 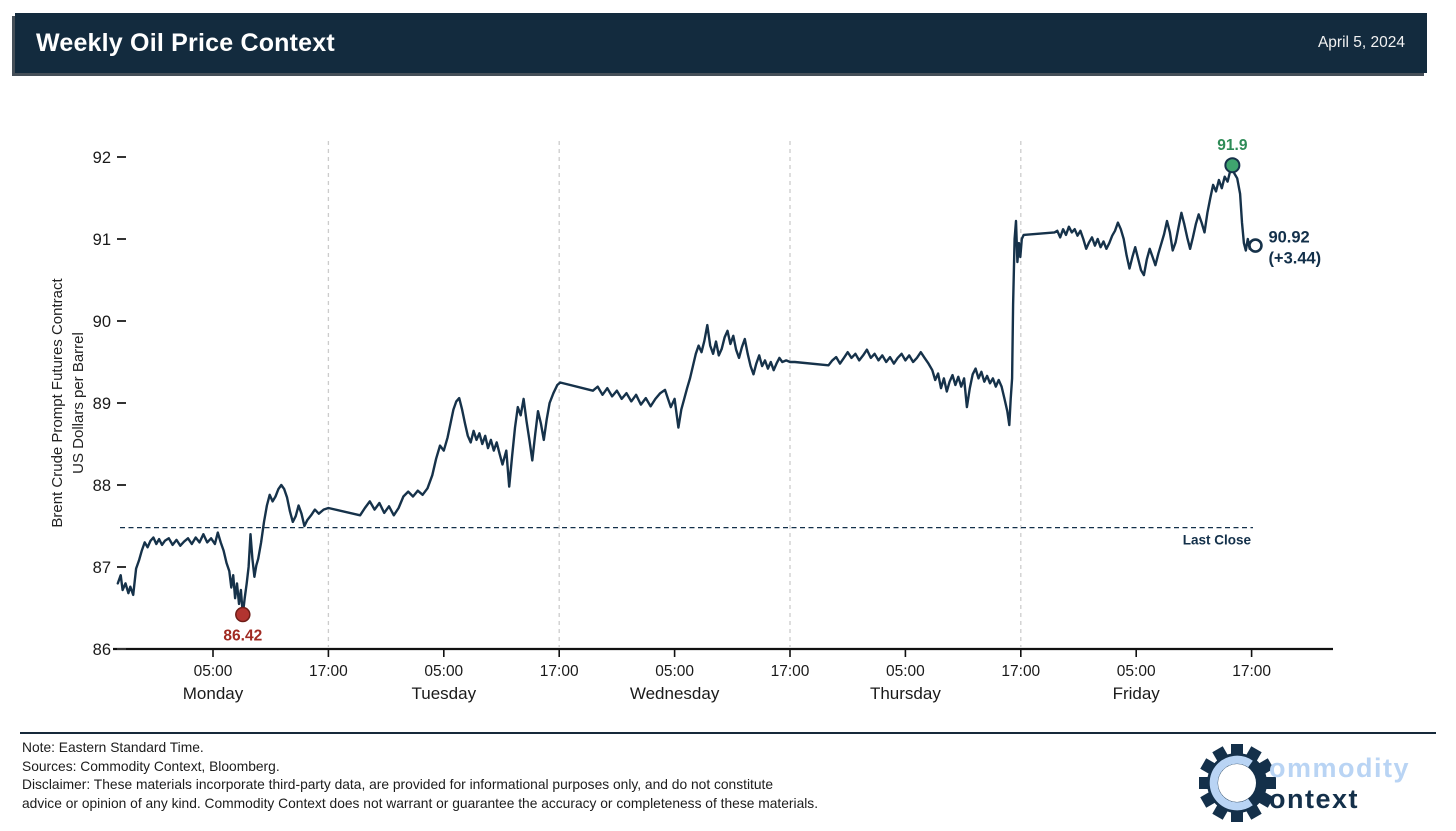 What do you see at coordinates (1340, 768) in the screenshot?
I see `logo-word-commodity: ommodity` at bounding box center [1340, 768].